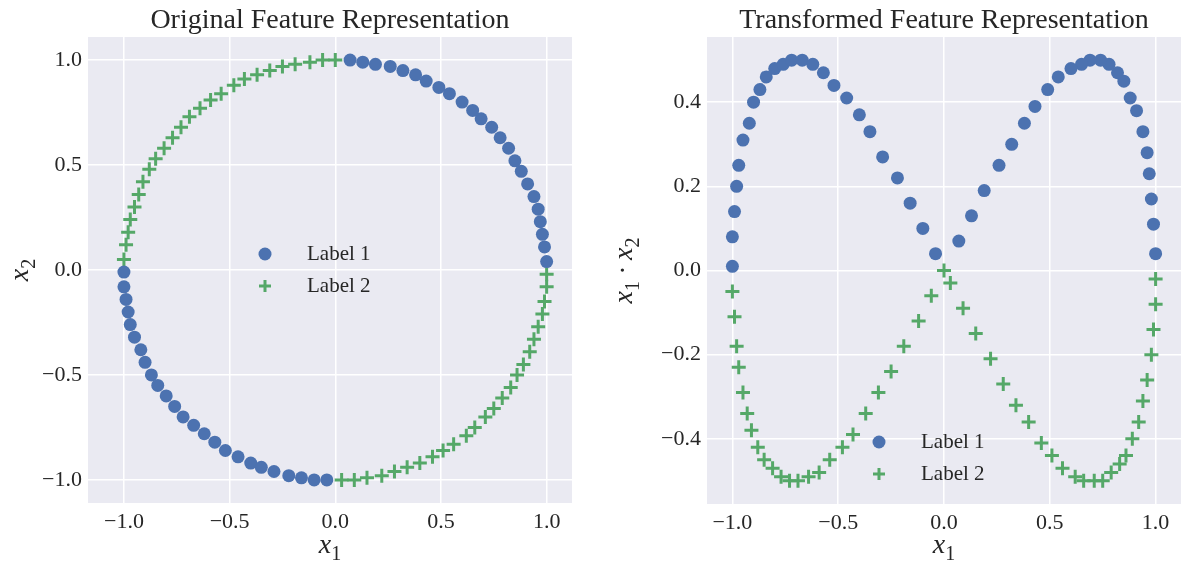 This screenshot has width=1193, height=565. I want to click on y-tick-label: −1.0, so click(62, 478).